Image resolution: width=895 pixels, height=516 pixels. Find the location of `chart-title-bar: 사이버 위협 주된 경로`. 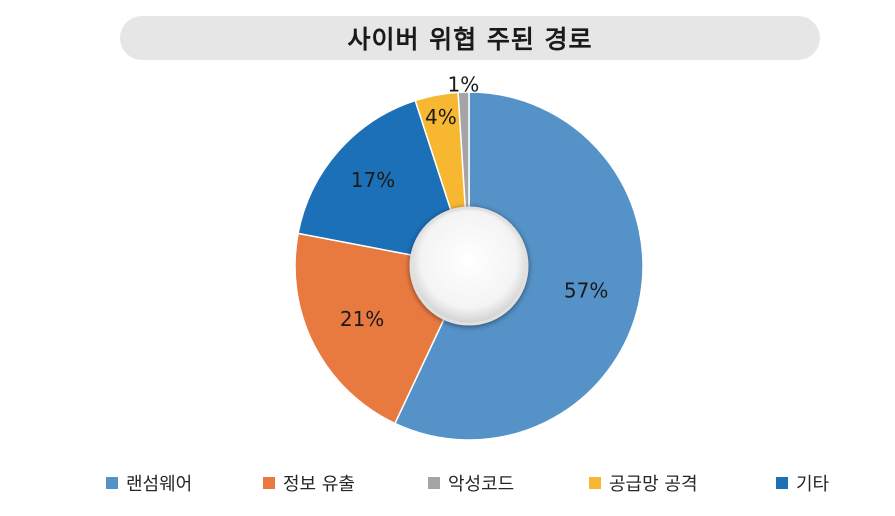

chart-title-bar: 사이버 위협 주된 경로 is located at coordinates (470, 38).